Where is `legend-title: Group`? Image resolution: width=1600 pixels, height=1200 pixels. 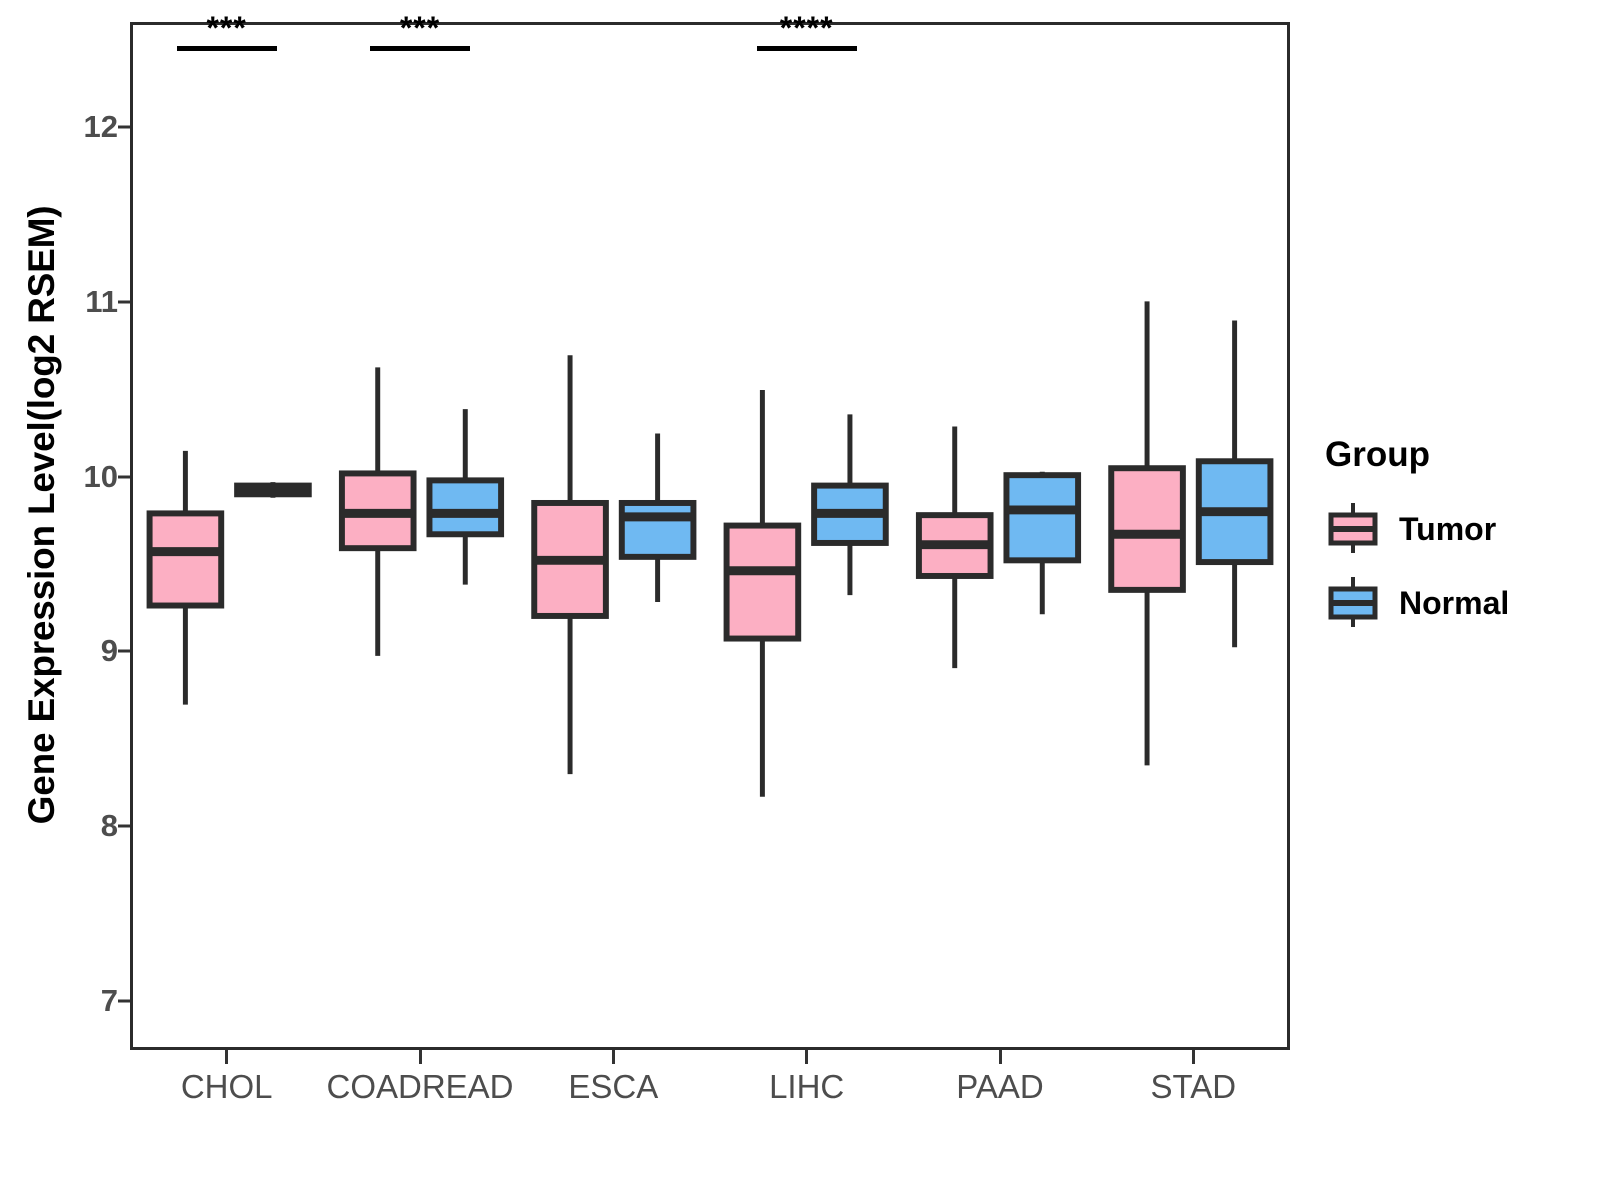 legend-title: Group is located at coordinates (1377, 454).